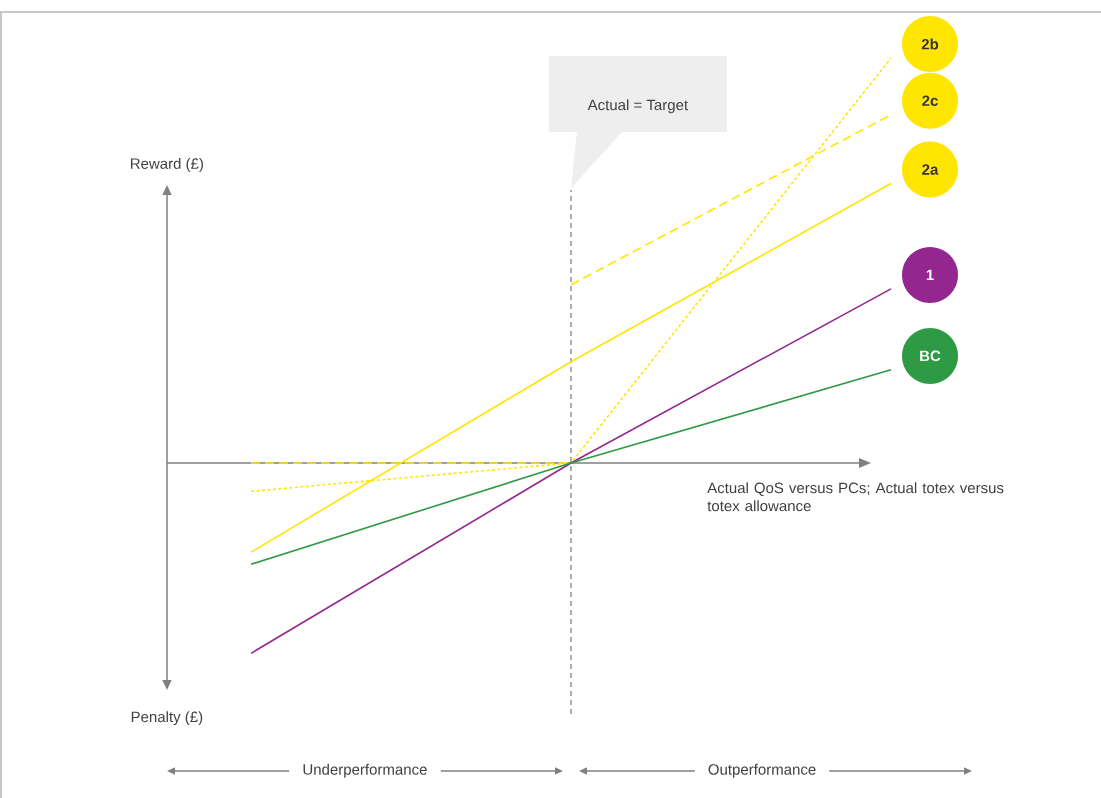 This screenshot has height=798, width=1101. Describe the element at coordinates (638, 106) in the screenshot. I see `annotation: Actual = Target` at that location.